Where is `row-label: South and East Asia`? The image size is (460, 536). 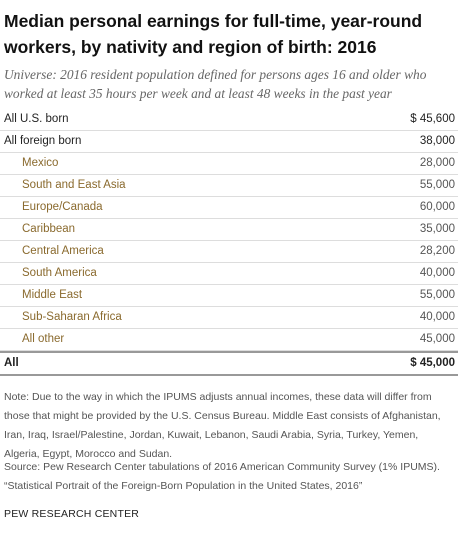 row-label: South and East Asia is located at coordinates (74, 185).